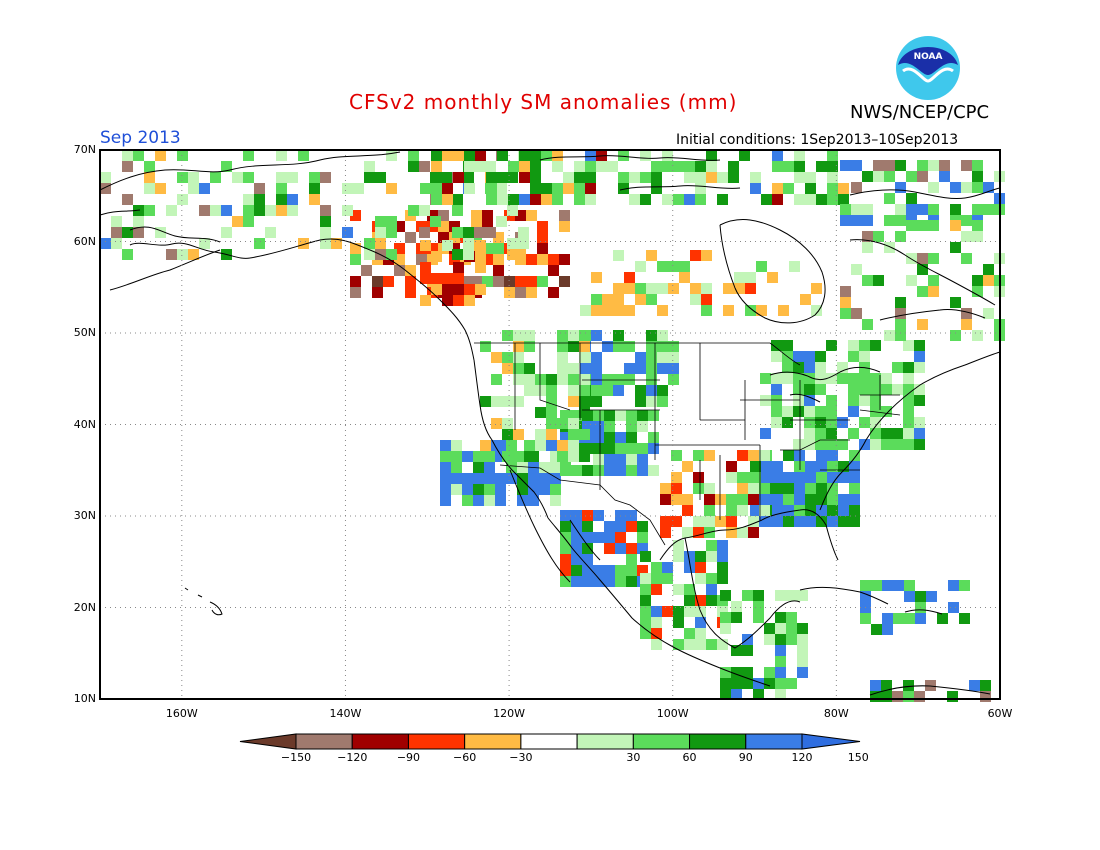  What do you see at coordinates (140, 138) in the screenshot?
I see `month-label: Sep 2013` at bounding box center [140, 138].